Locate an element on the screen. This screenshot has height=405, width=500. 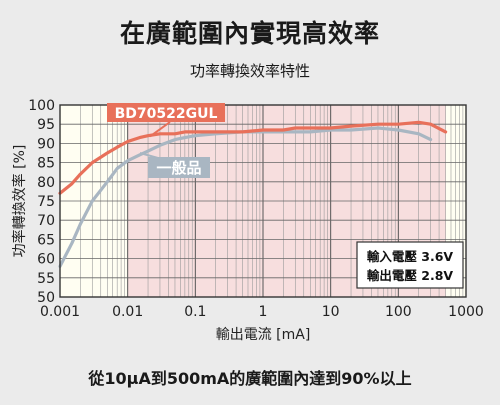
page-headline: 在廣範圍內實現高效率 is located at coordinates (249, 33).